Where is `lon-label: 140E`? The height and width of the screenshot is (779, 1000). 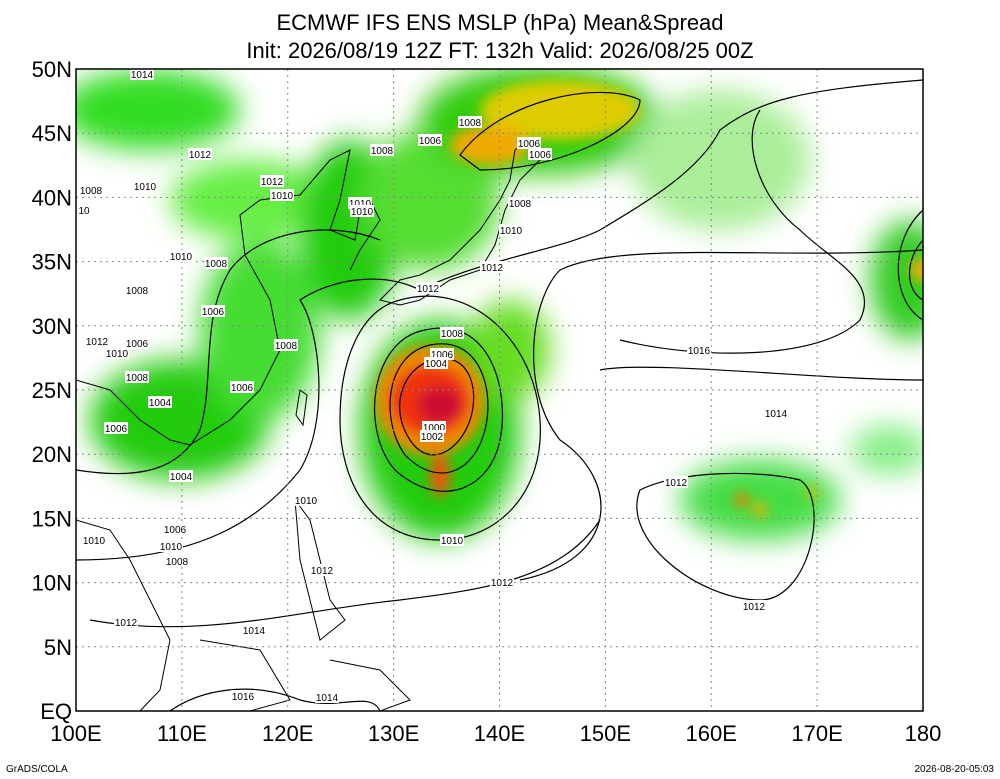 lon-label: 140E is located at coordinates (499, 733).